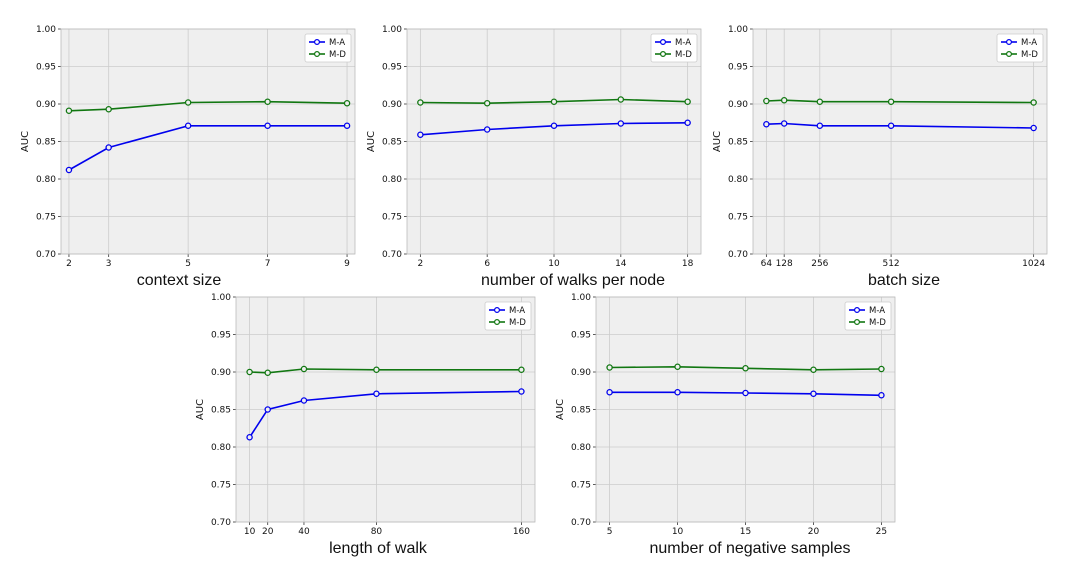  Describe the element at coordinates (268, 264) in the screenshot. I see `x-tick-label: 7` at that location.